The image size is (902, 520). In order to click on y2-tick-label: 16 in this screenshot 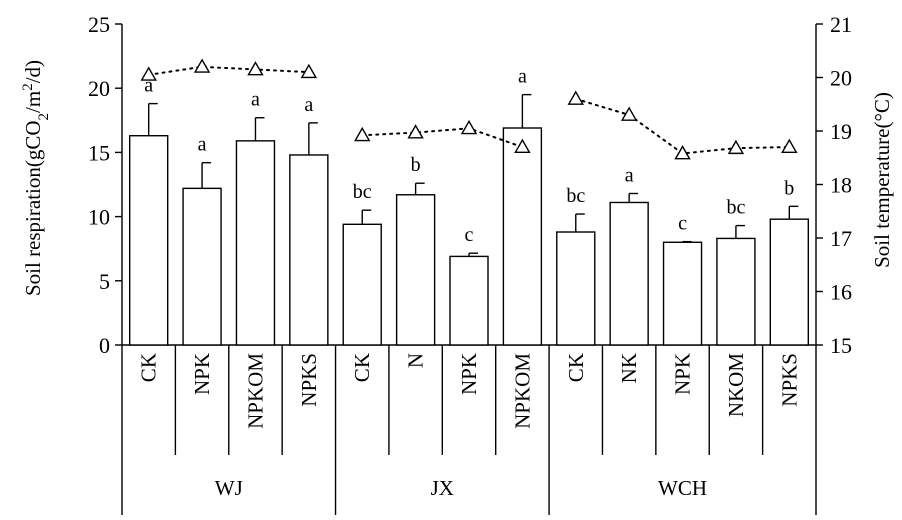, I will do `click(841, 292)`.